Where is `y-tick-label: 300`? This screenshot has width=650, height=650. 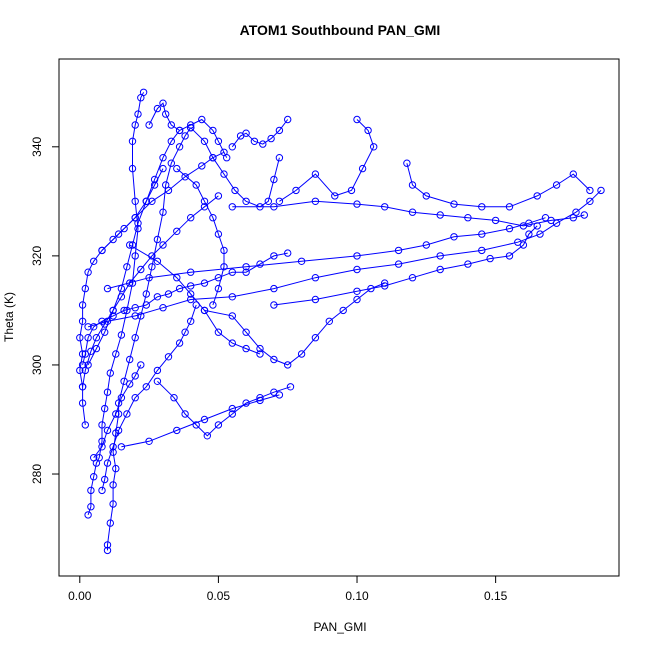
y-tick-label: 300 is located at coordinates (37, 365).